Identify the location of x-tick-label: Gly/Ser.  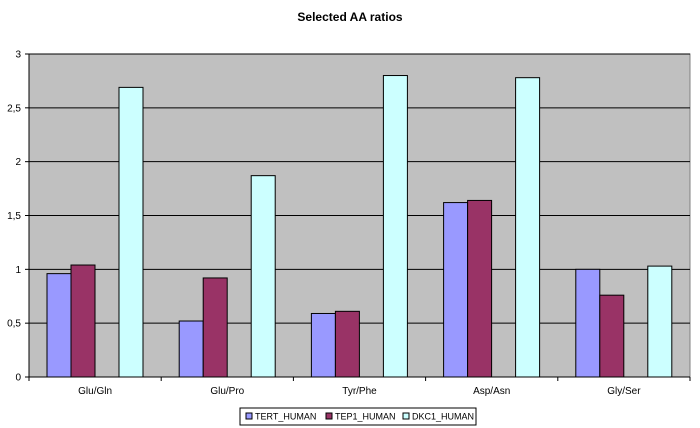
(624, 391).